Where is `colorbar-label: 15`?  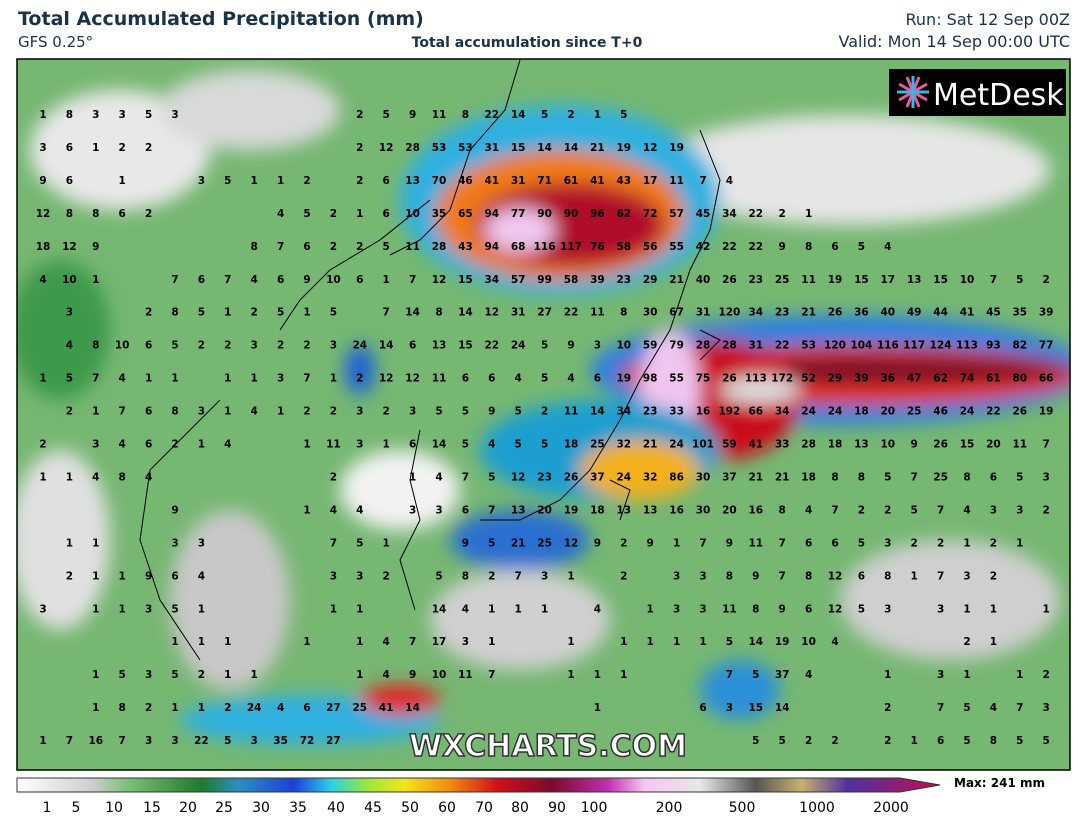
colorbar-label: 15 is located at coordinates (152, 808).